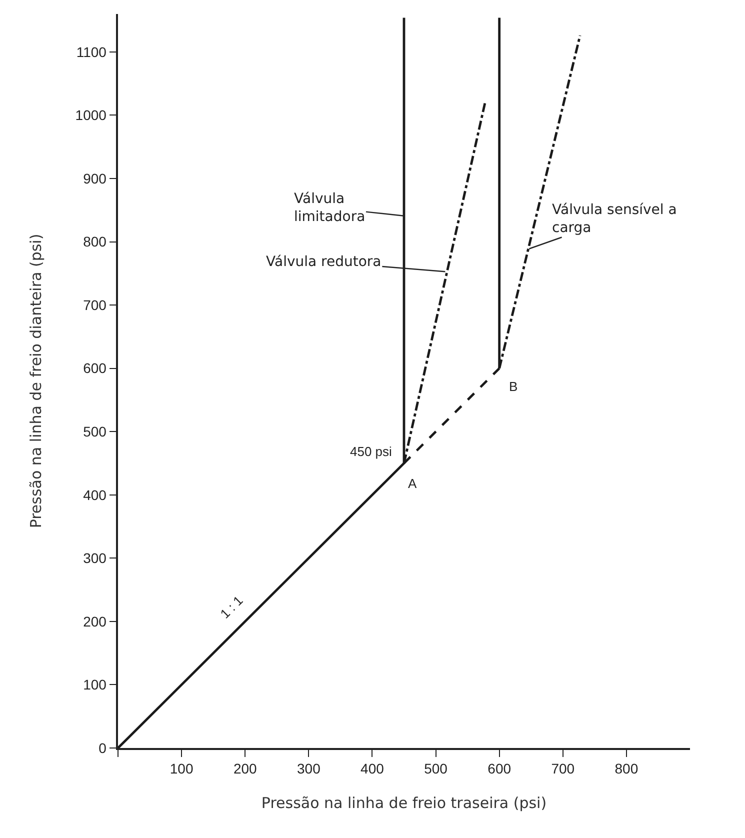 The height and width of the screenshot is (838, 745). I want to click on y-tick-label: 600, so click(95, 368).